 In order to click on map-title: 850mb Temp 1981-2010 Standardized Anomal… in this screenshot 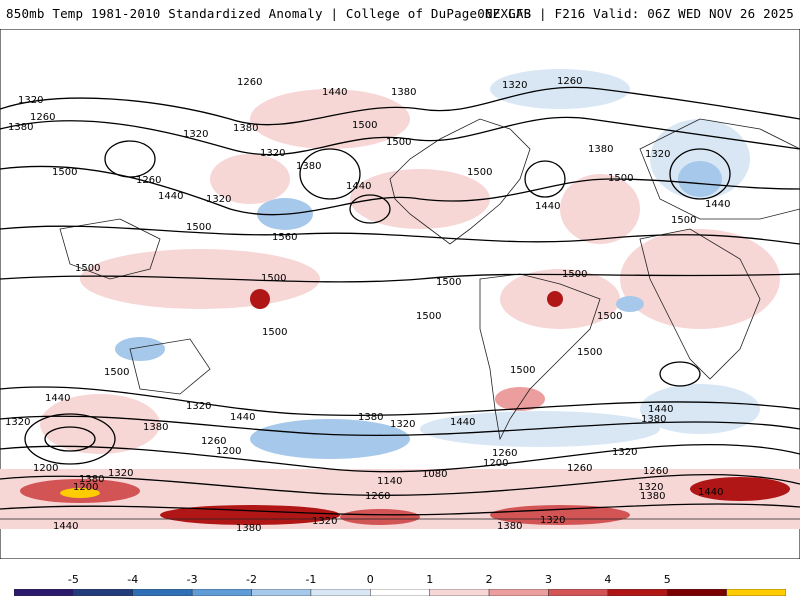, I will do `click(269, 13)`.